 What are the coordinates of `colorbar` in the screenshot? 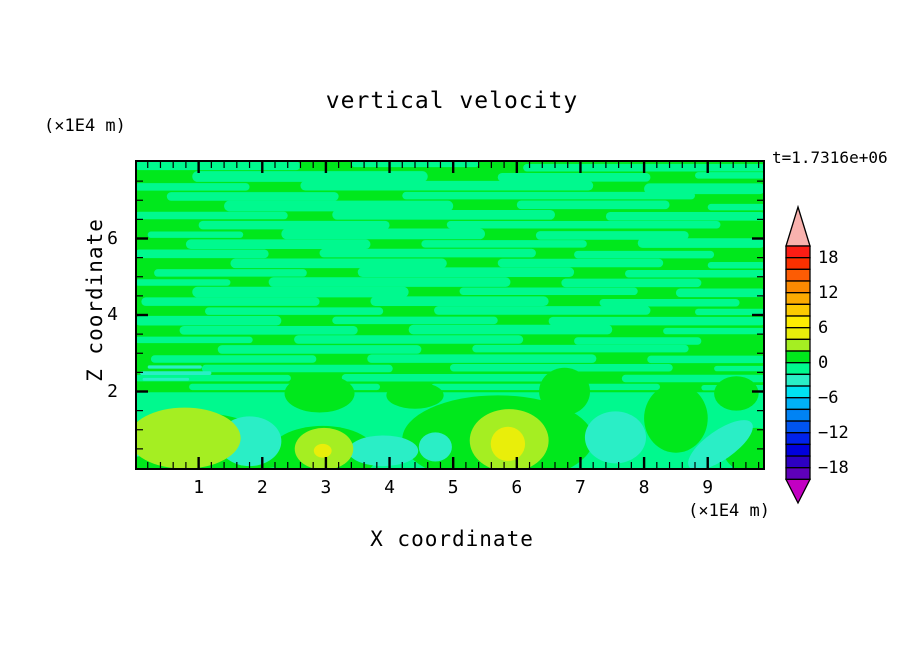 It's located at (798, 355).